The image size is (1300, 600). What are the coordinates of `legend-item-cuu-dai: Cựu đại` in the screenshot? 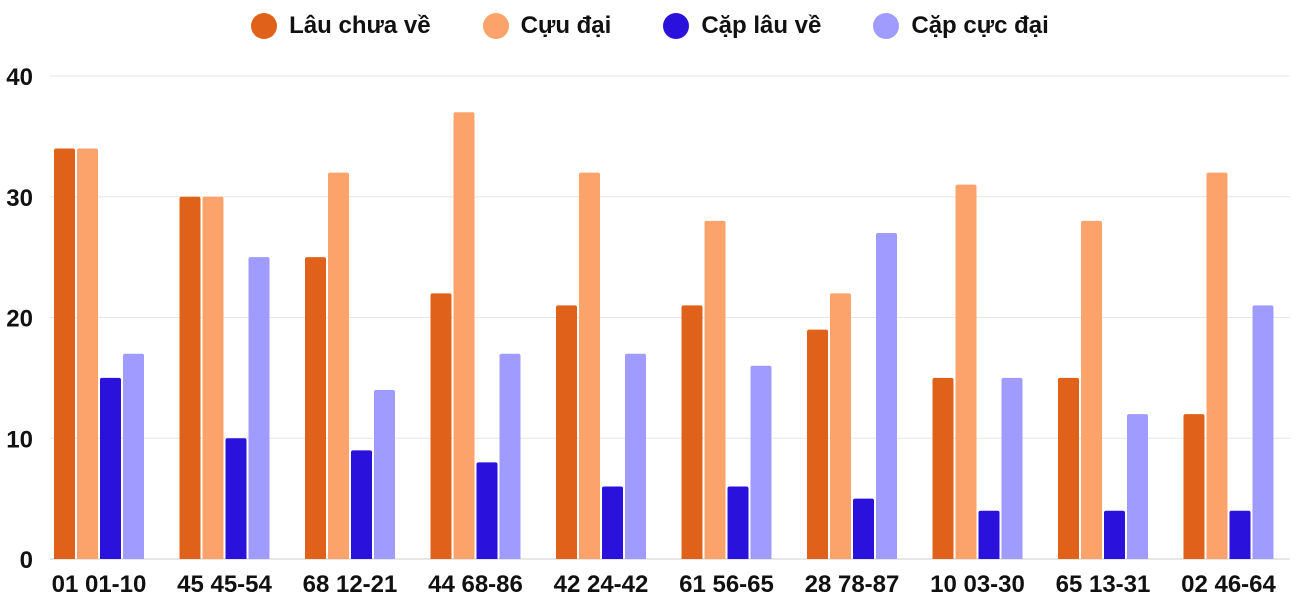 It's located at (547, 26).